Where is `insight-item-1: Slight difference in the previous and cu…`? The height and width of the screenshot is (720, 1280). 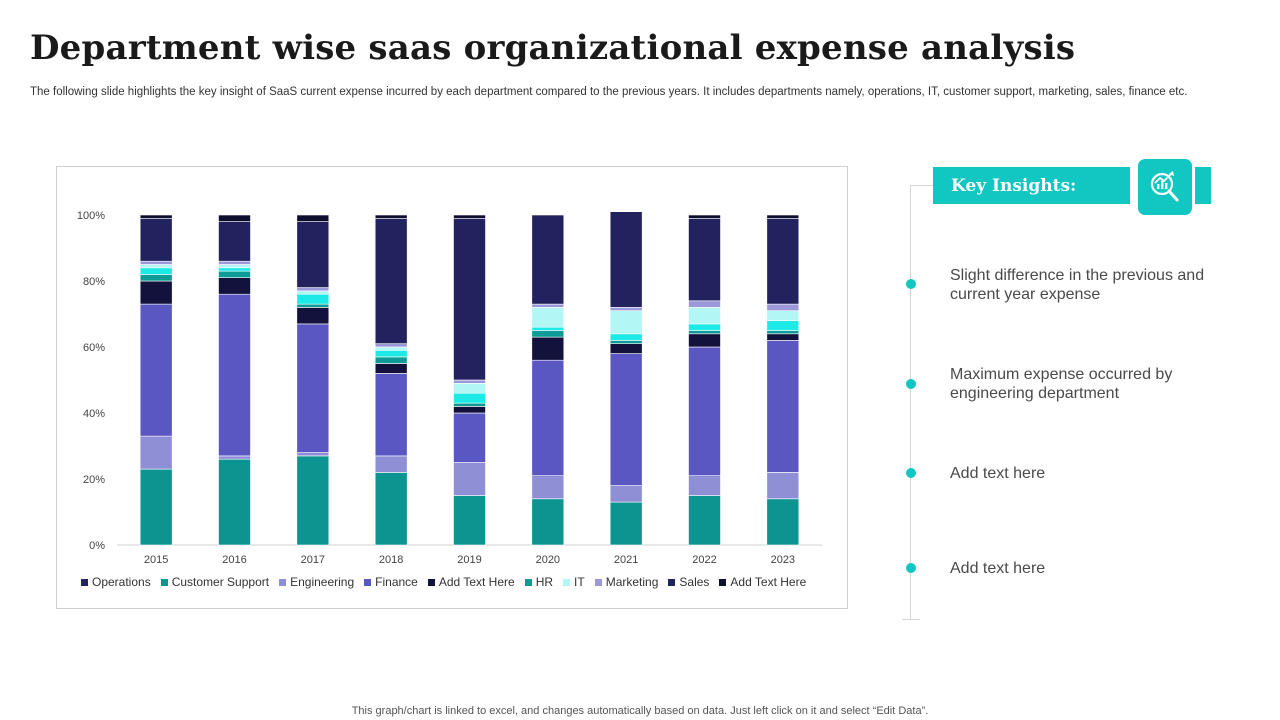
insight-item-1: Slight difference in the previous and cu… is located at coordinates (1077, 285).